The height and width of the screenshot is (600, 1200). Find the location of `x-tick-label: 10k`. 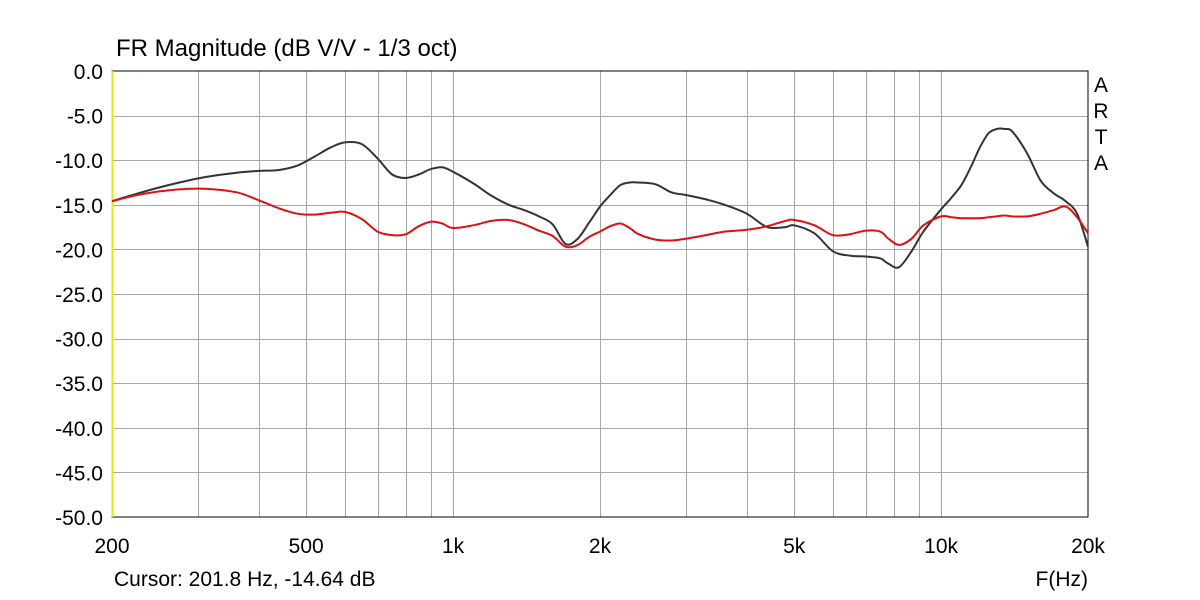

x-tick-label: 10k is located at coordinates (941, 546).